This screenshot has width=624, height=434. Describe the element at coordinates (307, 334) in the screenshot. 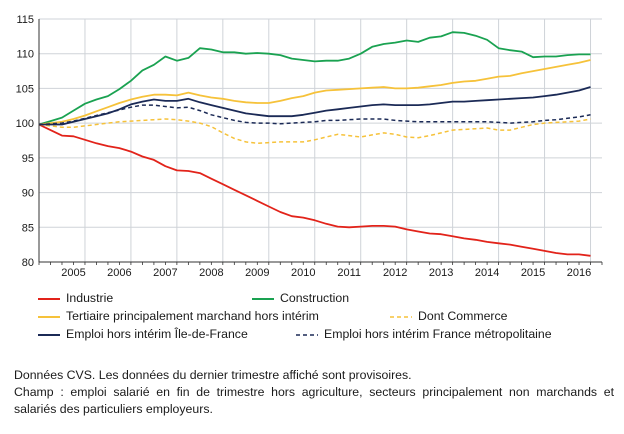

I see `legend-swatch-france` at that location.